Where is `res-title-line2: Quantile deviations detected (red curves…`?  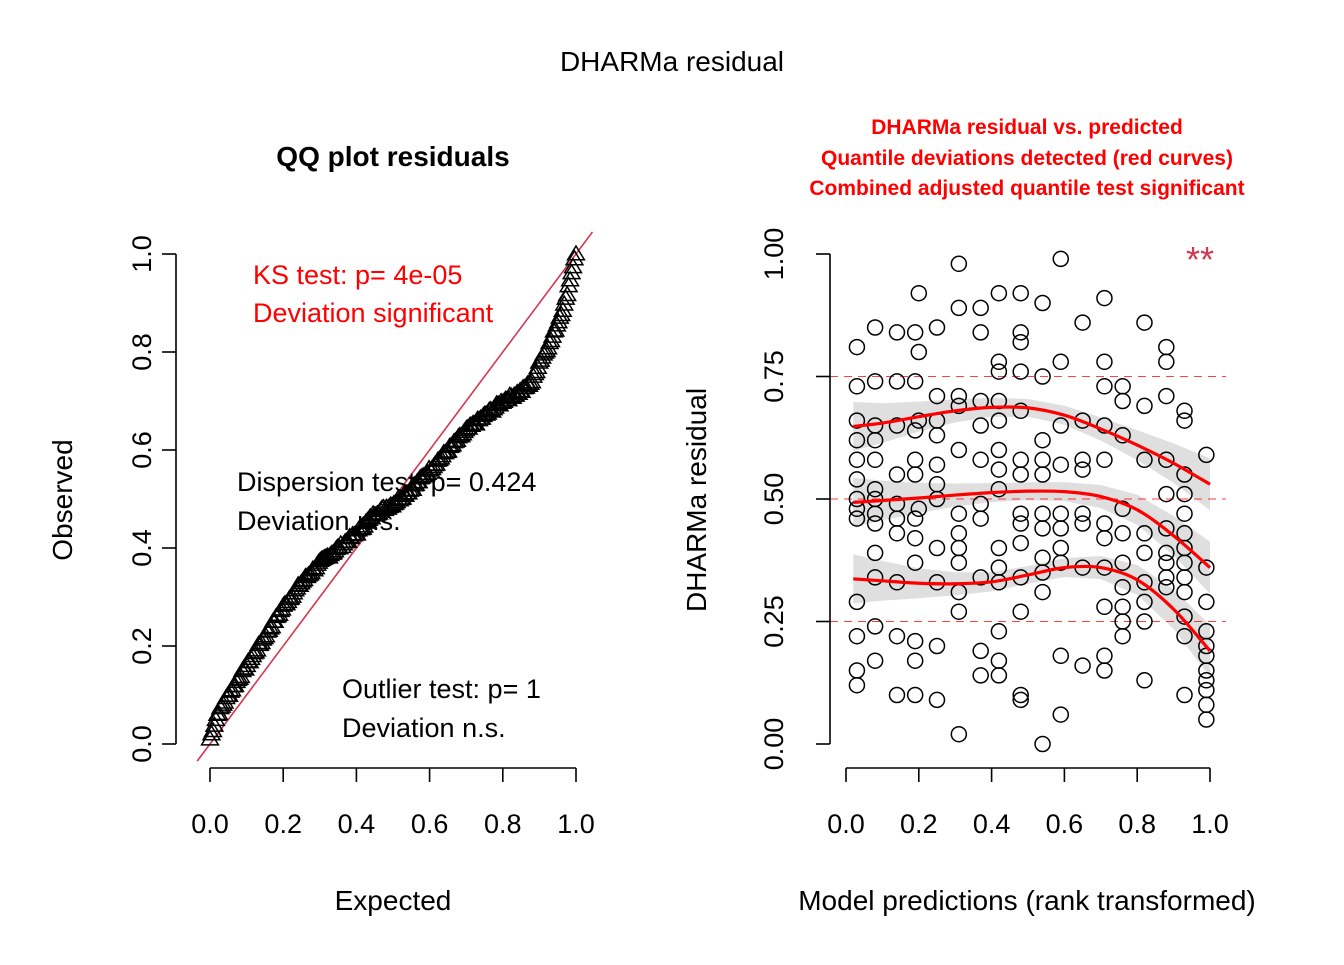 res-title-line2: Quantile deviations detected (red curves… is located at coordinates (1027, 158).